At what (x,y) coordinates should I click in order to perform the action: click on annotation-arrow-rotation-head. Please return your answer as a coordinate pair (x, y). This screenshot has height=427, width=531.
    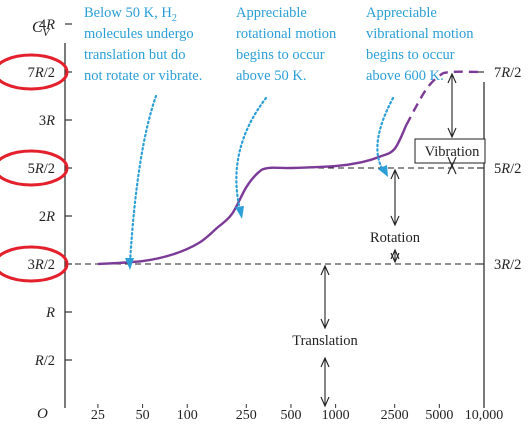
    Looking at the image, I should click on (239, 212).